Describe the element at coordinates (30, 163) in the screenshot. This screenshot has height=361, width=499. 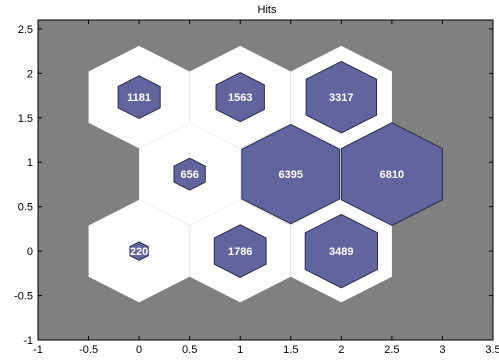
I see `y-tick-label-4: 1` at that location.